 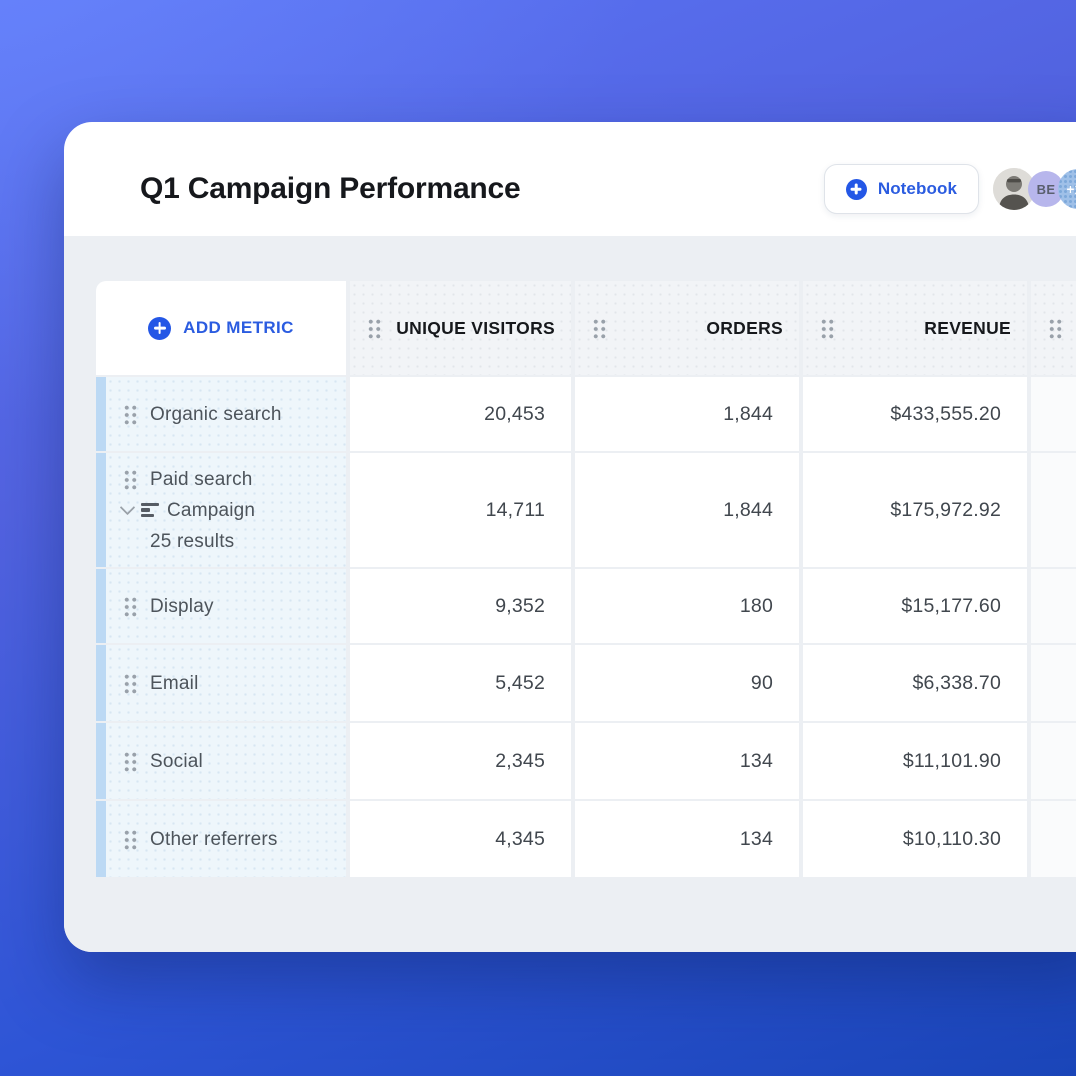 What do you see at coordinates (330, 188) in the screenshot?
I see `page-title: Q1 Campaign Performance` at bounding box center [330, 188].